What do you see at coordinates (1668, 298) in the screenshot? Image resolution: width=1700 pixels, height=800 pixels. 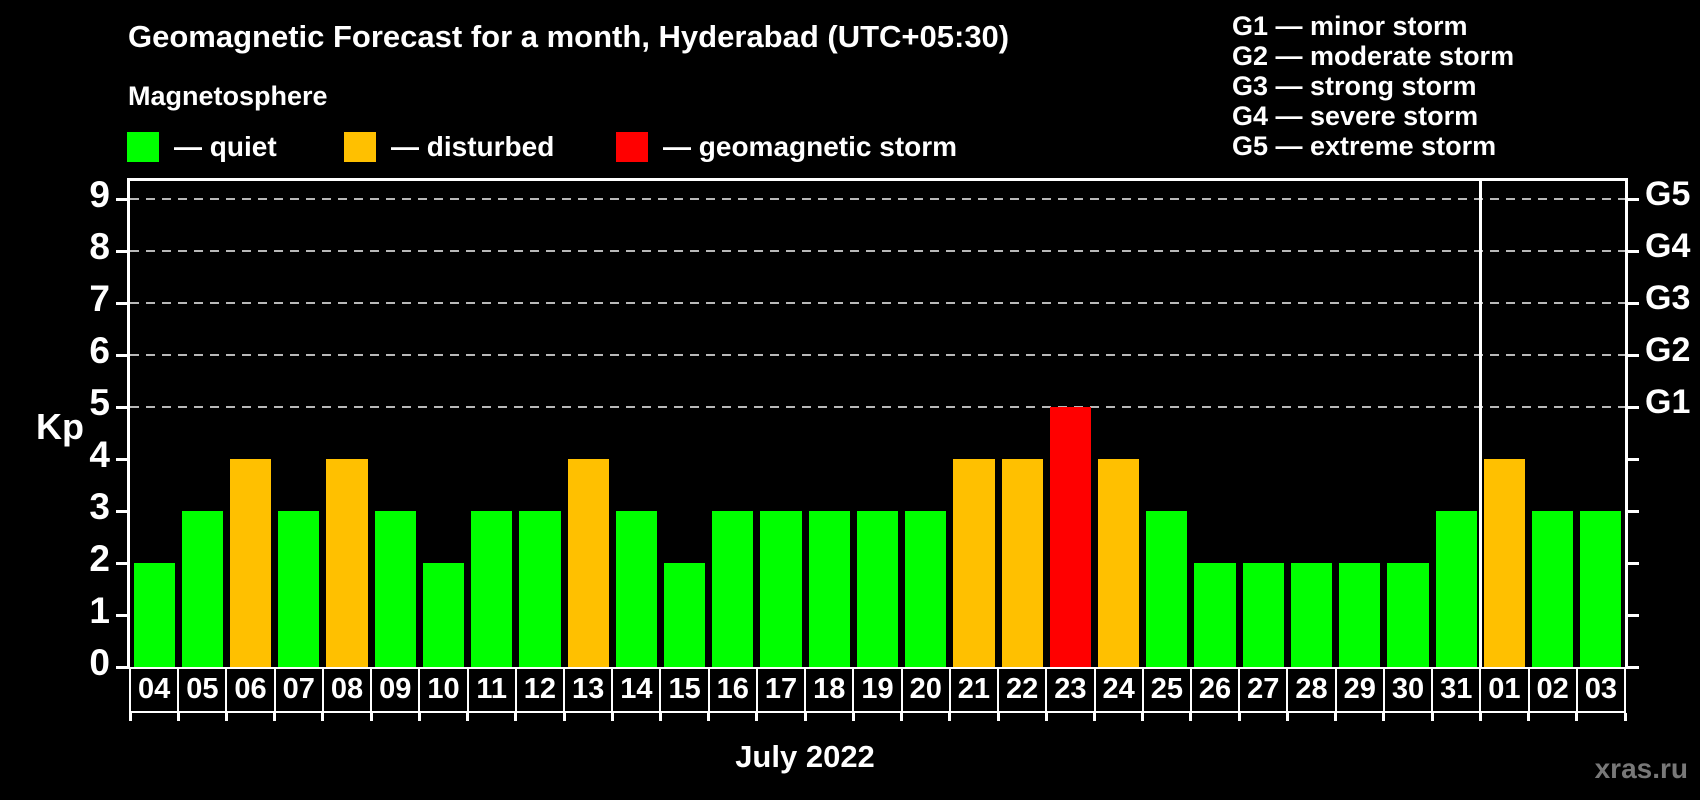 I see `right-axis-label-g3: G3` at bounding box center [1668, 298].